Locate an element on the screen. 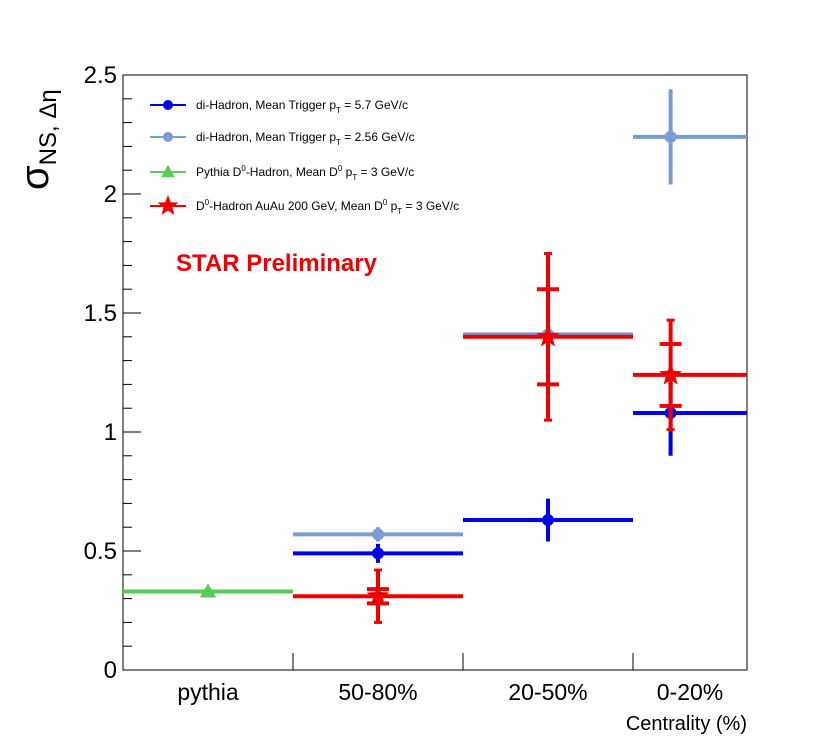 Image resolution: width=830 pixels, height=744 pixels. marker-triangle is located at coordinates (208, 590).